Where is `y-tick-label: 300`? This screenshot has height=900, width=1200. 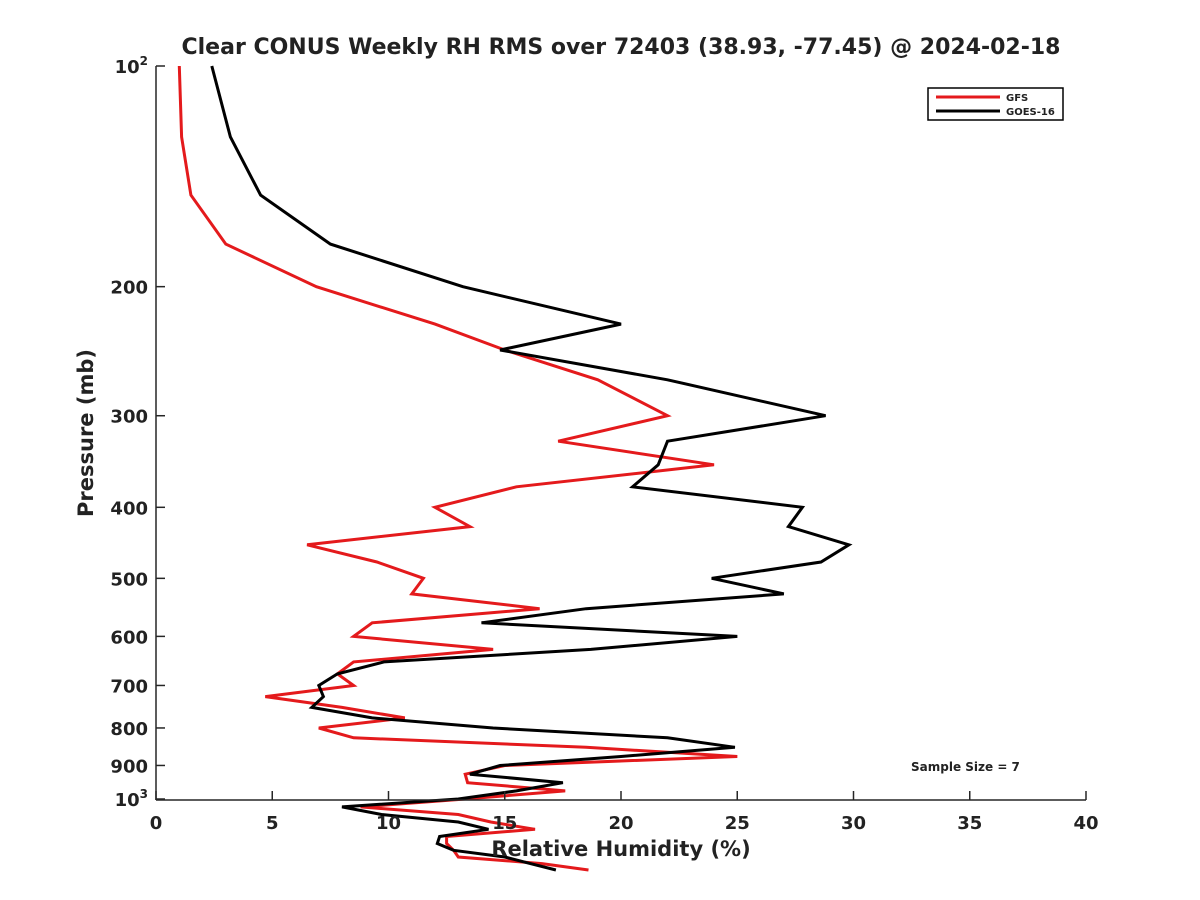 y-tick-label: 300 is located at coordinates (129, 417).